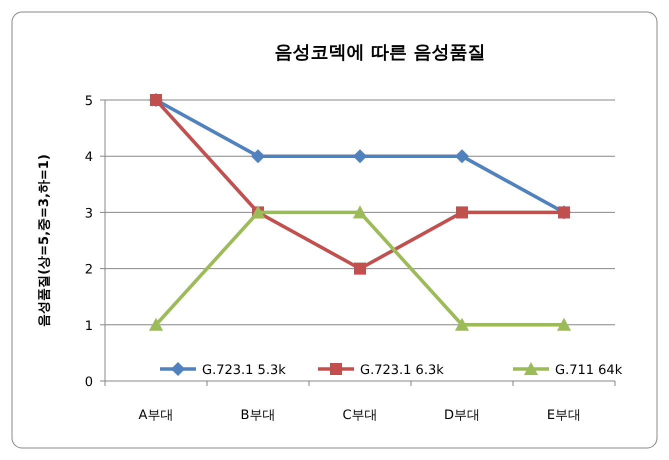 The height and width of the screenshot is (460, 669). What do you see at coordinates (156, 415) in the screenshot?
I see `x-tick-label: A부대` at bounding box center [156, 415].